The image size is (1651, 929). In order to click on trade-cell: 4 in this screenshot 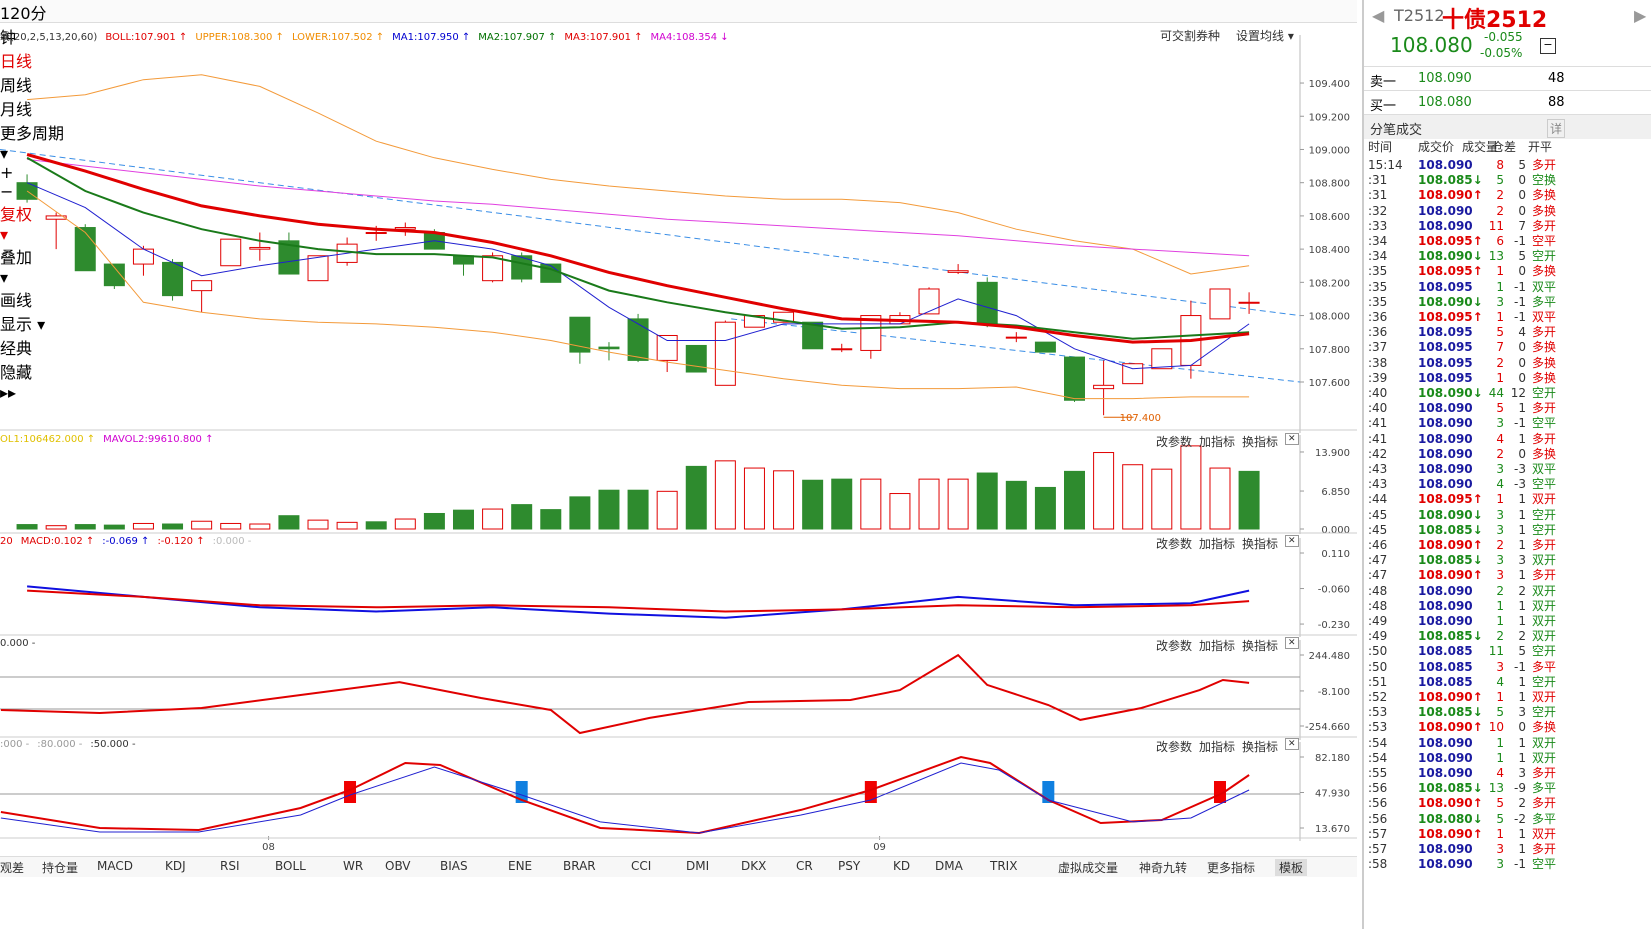, I will do `click(1500, 484)`.